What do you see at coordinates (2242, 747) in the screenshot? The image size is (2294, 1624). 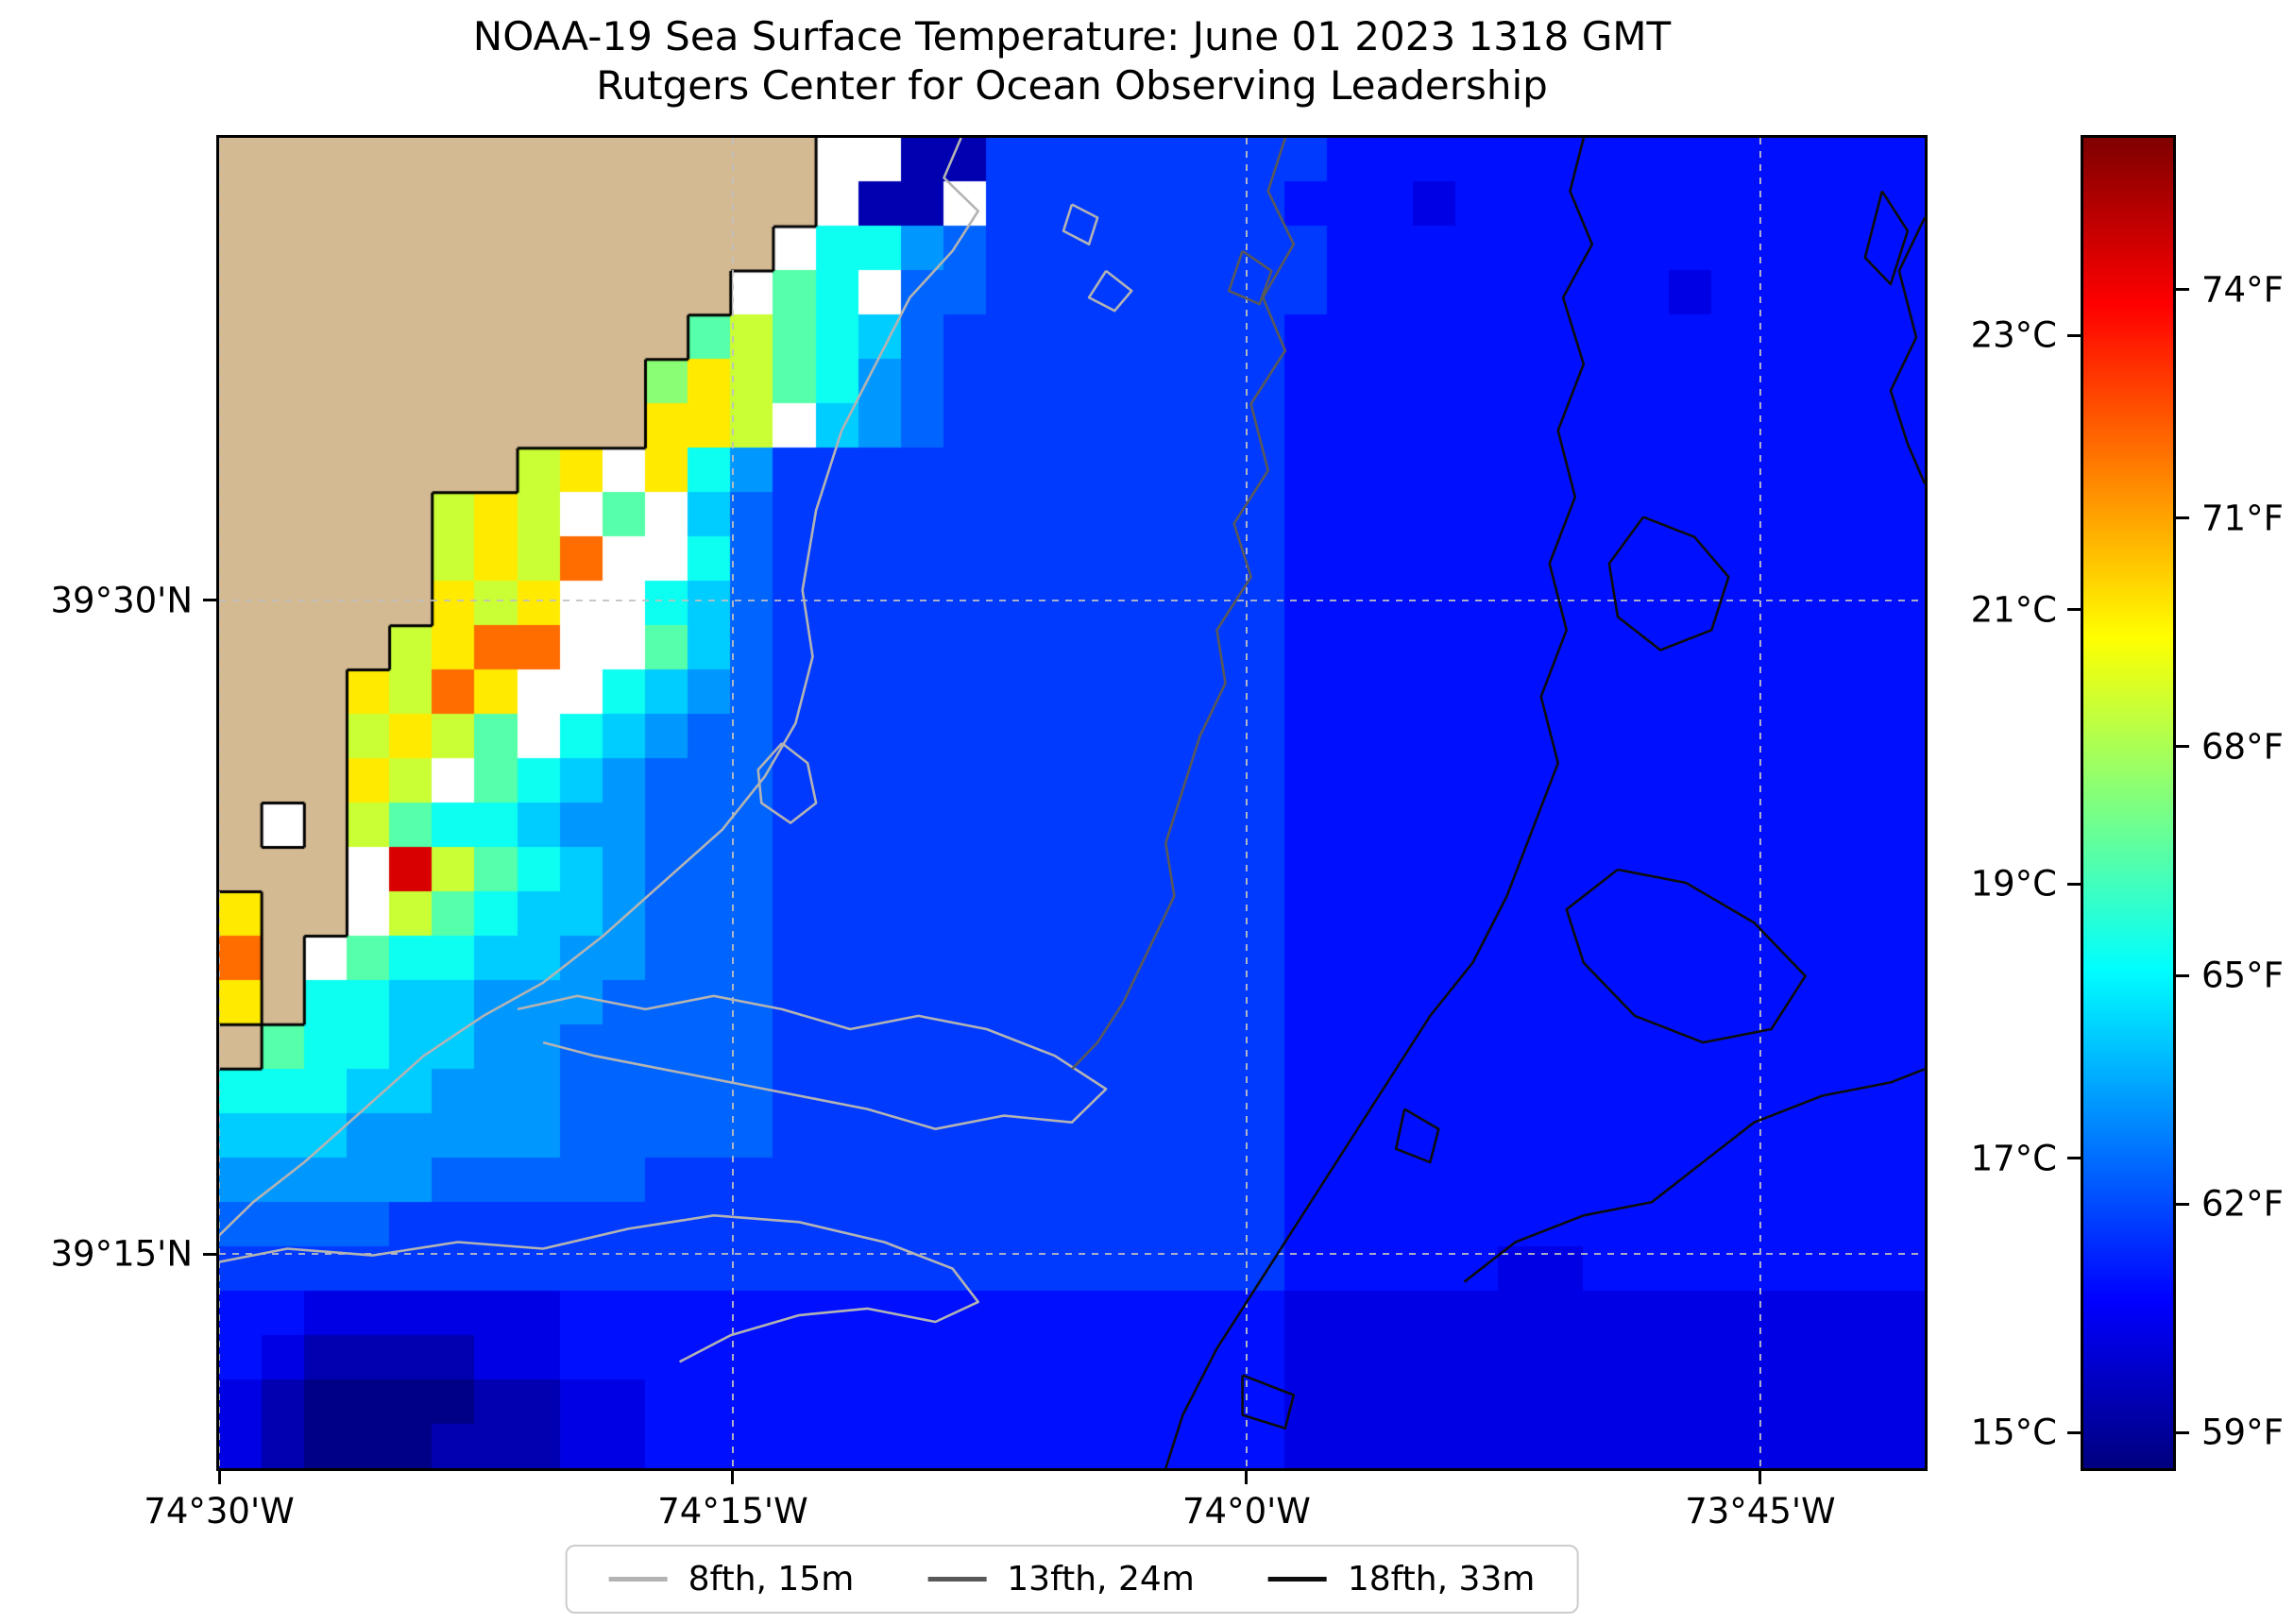 I see `colorbar-tick-label-fahrenheit: 68°F` at bounding box center [2242, 747].